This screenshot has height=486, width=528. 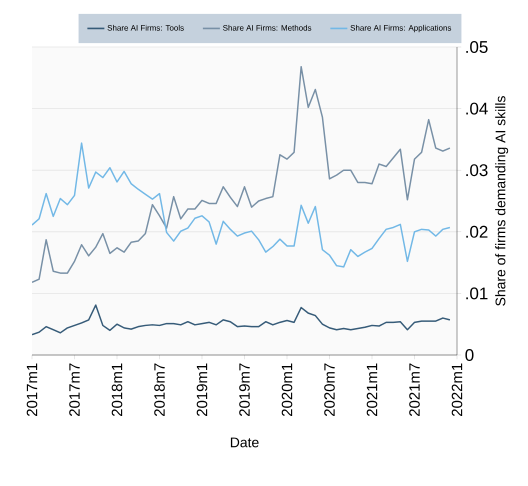 What do you see at coordinates (372, 390) in the screenshot?
I see `x-tick-label: 2021m1` at bounding box center [372, 390].